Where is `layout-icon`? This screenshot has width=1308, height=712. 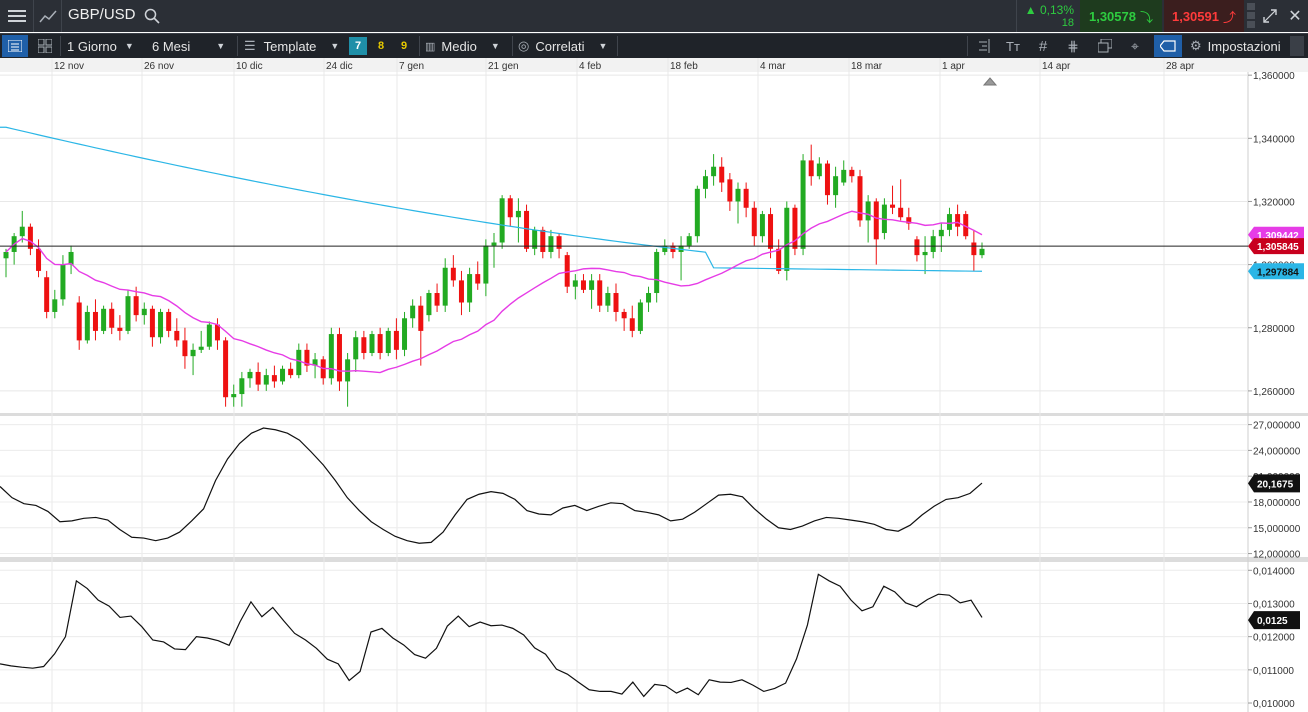
layout-icon is located at coordinates (45, 46).